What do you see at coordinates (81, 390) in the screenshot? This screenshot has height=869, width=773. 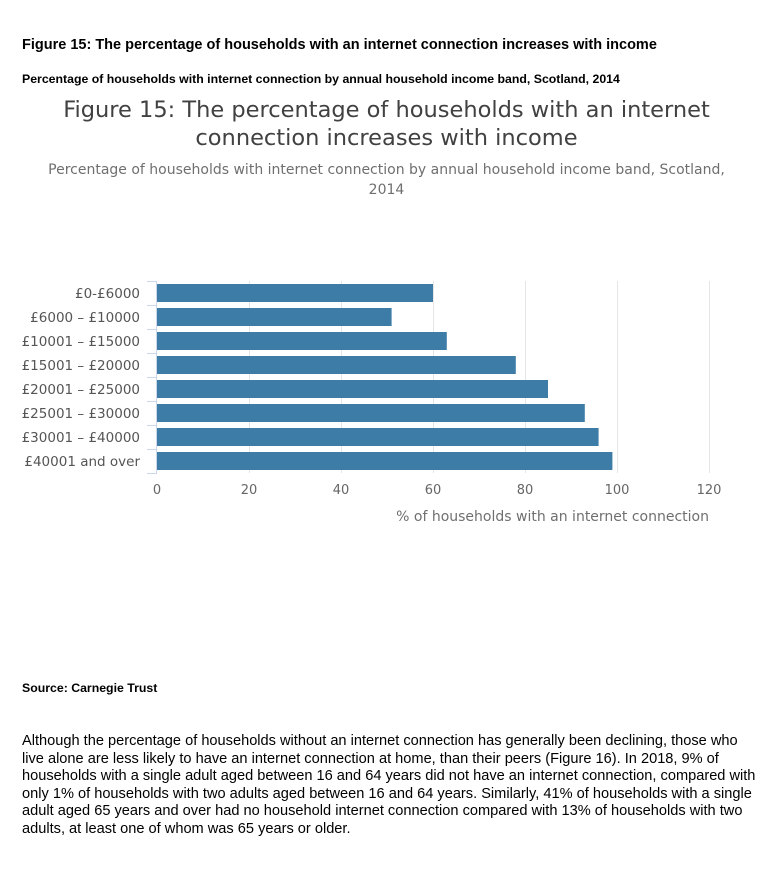 I see `category-label: £20001 – £25000` at bounding box center [81, 390].